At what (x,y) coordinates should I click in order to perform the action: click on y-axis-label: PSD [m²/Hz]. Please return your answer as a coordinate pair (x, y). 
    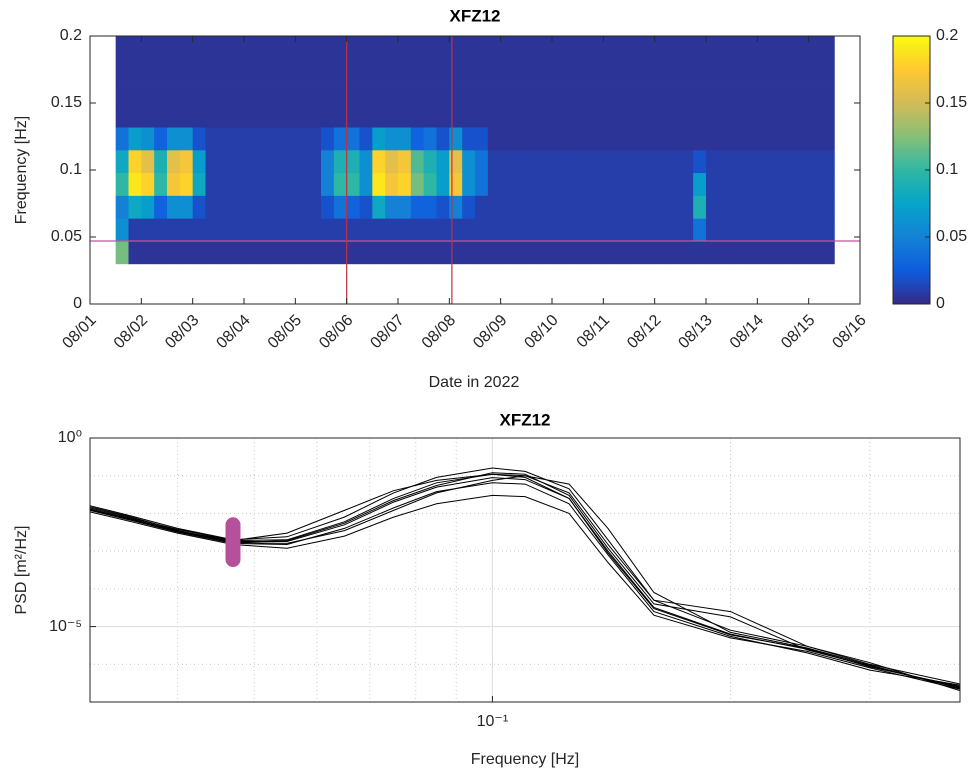
    Looking at the image, I should click on (21, 570).